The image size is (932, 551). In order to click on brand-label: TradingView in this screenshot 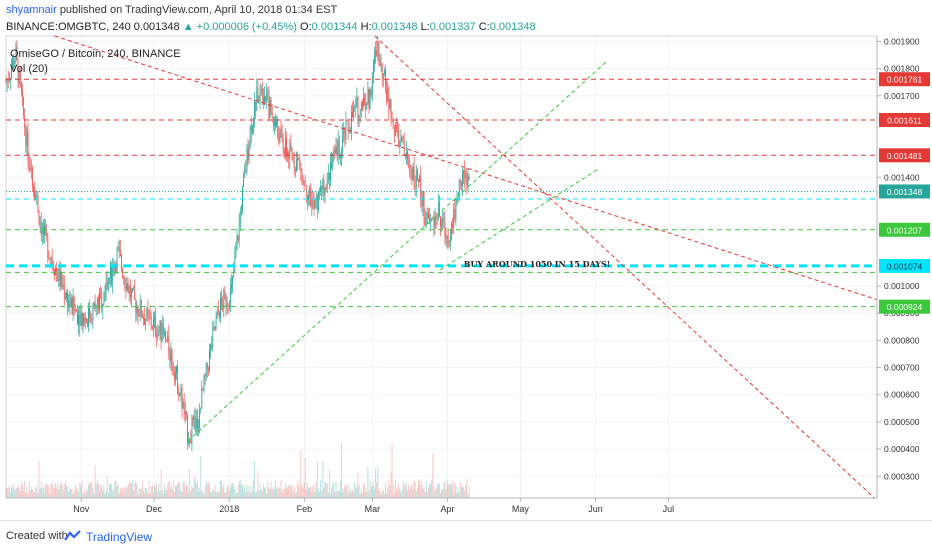, I will do `click(119, 537)`.